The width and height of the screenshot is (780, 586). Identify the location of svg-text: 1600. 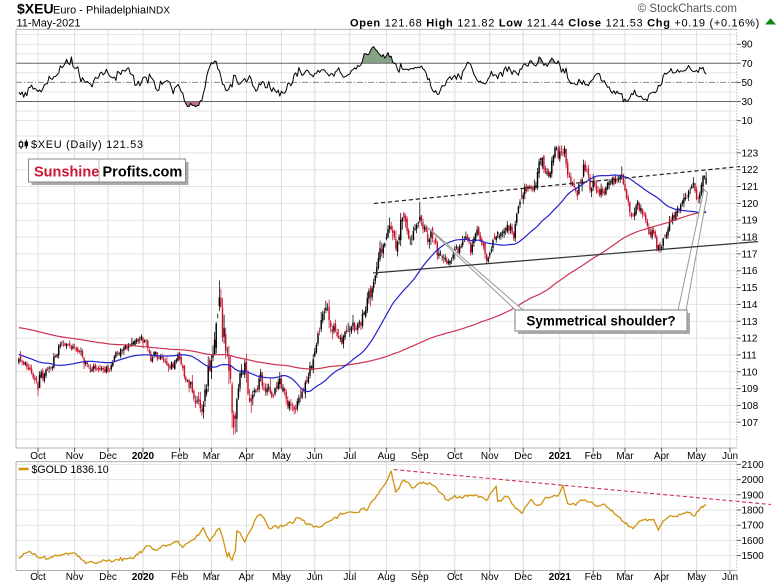
(753, 541).